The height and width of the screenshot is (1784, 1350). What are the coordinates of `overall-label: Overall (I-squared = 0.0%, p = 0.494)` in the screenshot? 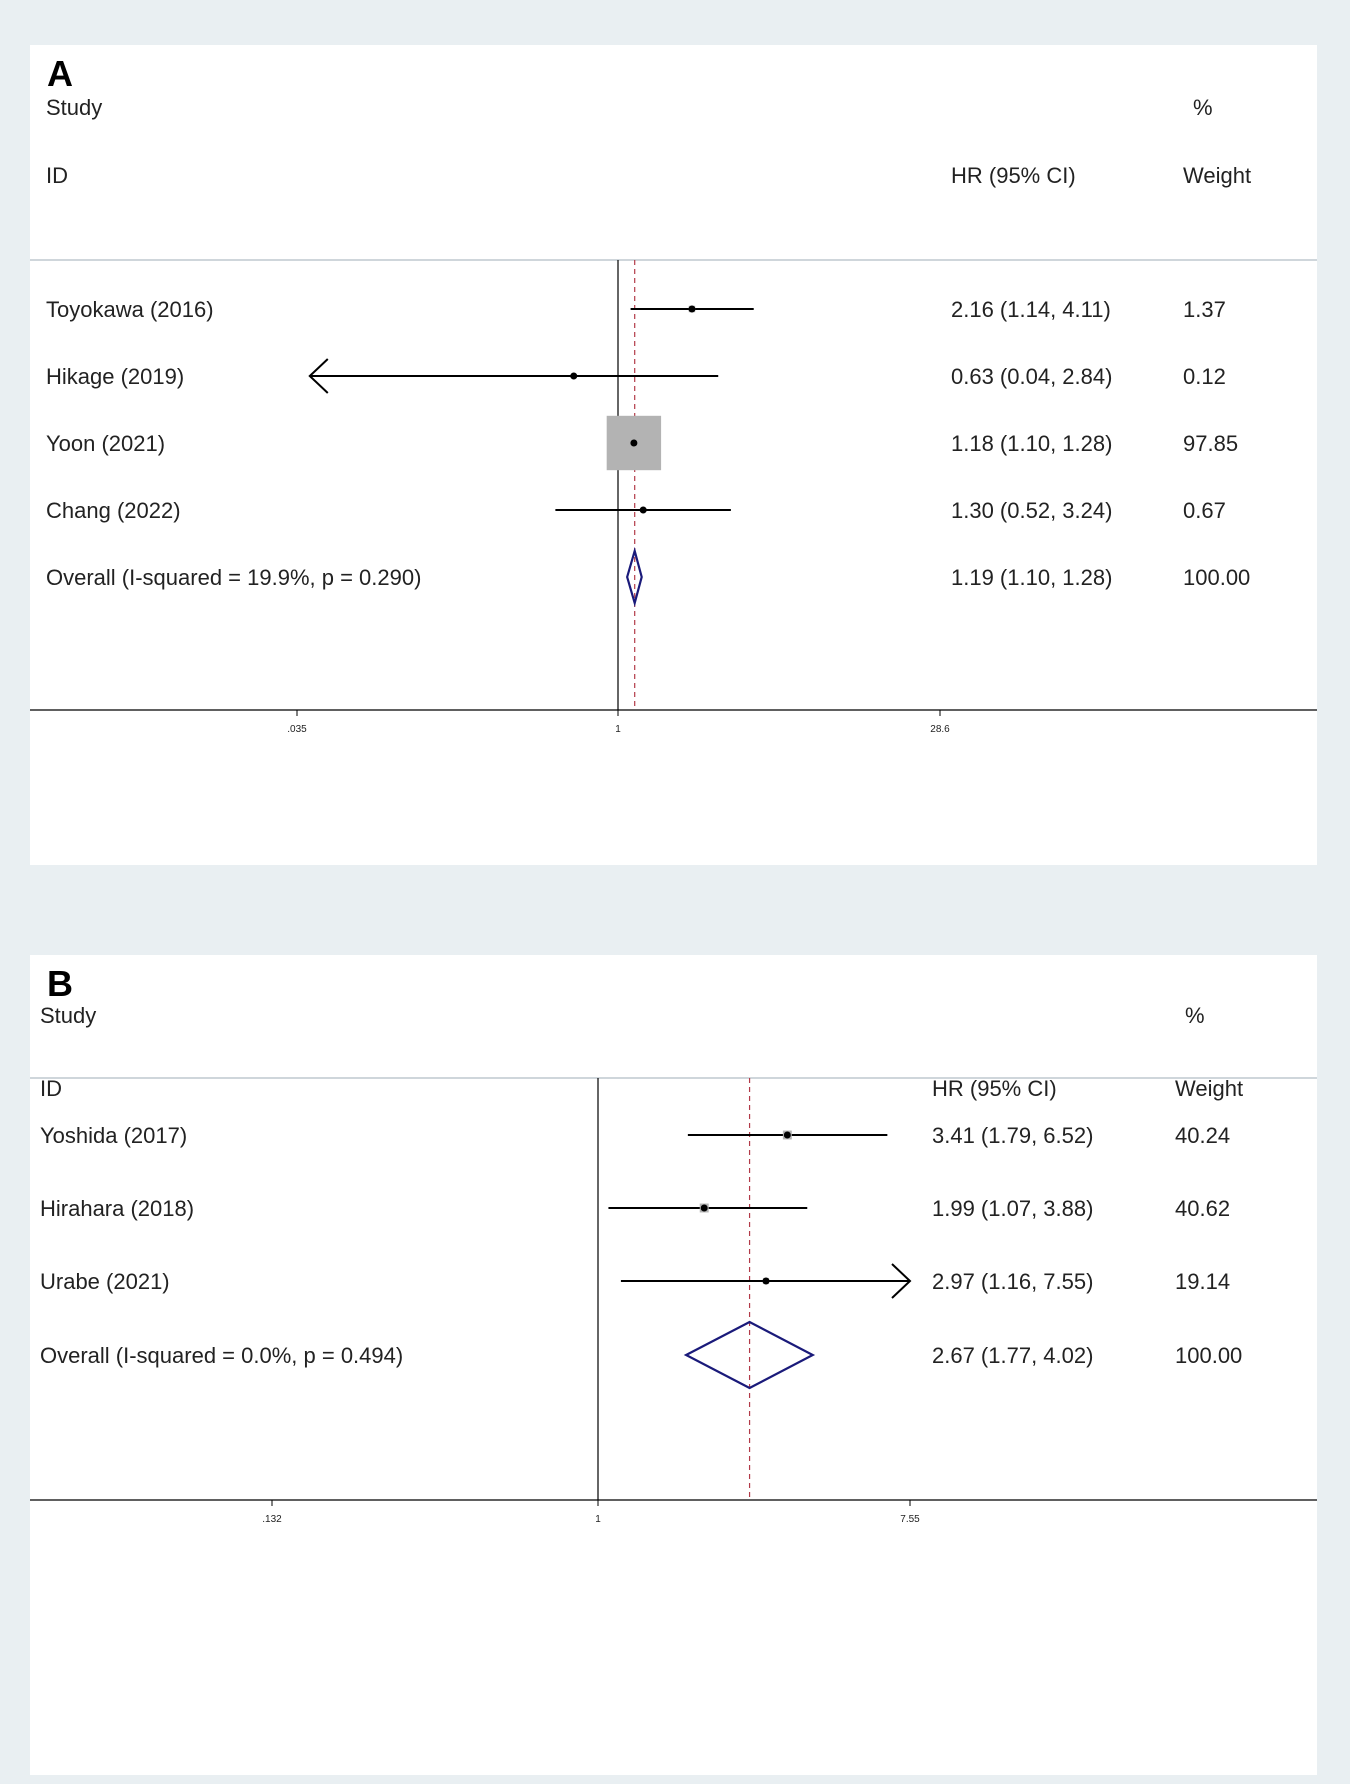 It's located at (221, 1355).